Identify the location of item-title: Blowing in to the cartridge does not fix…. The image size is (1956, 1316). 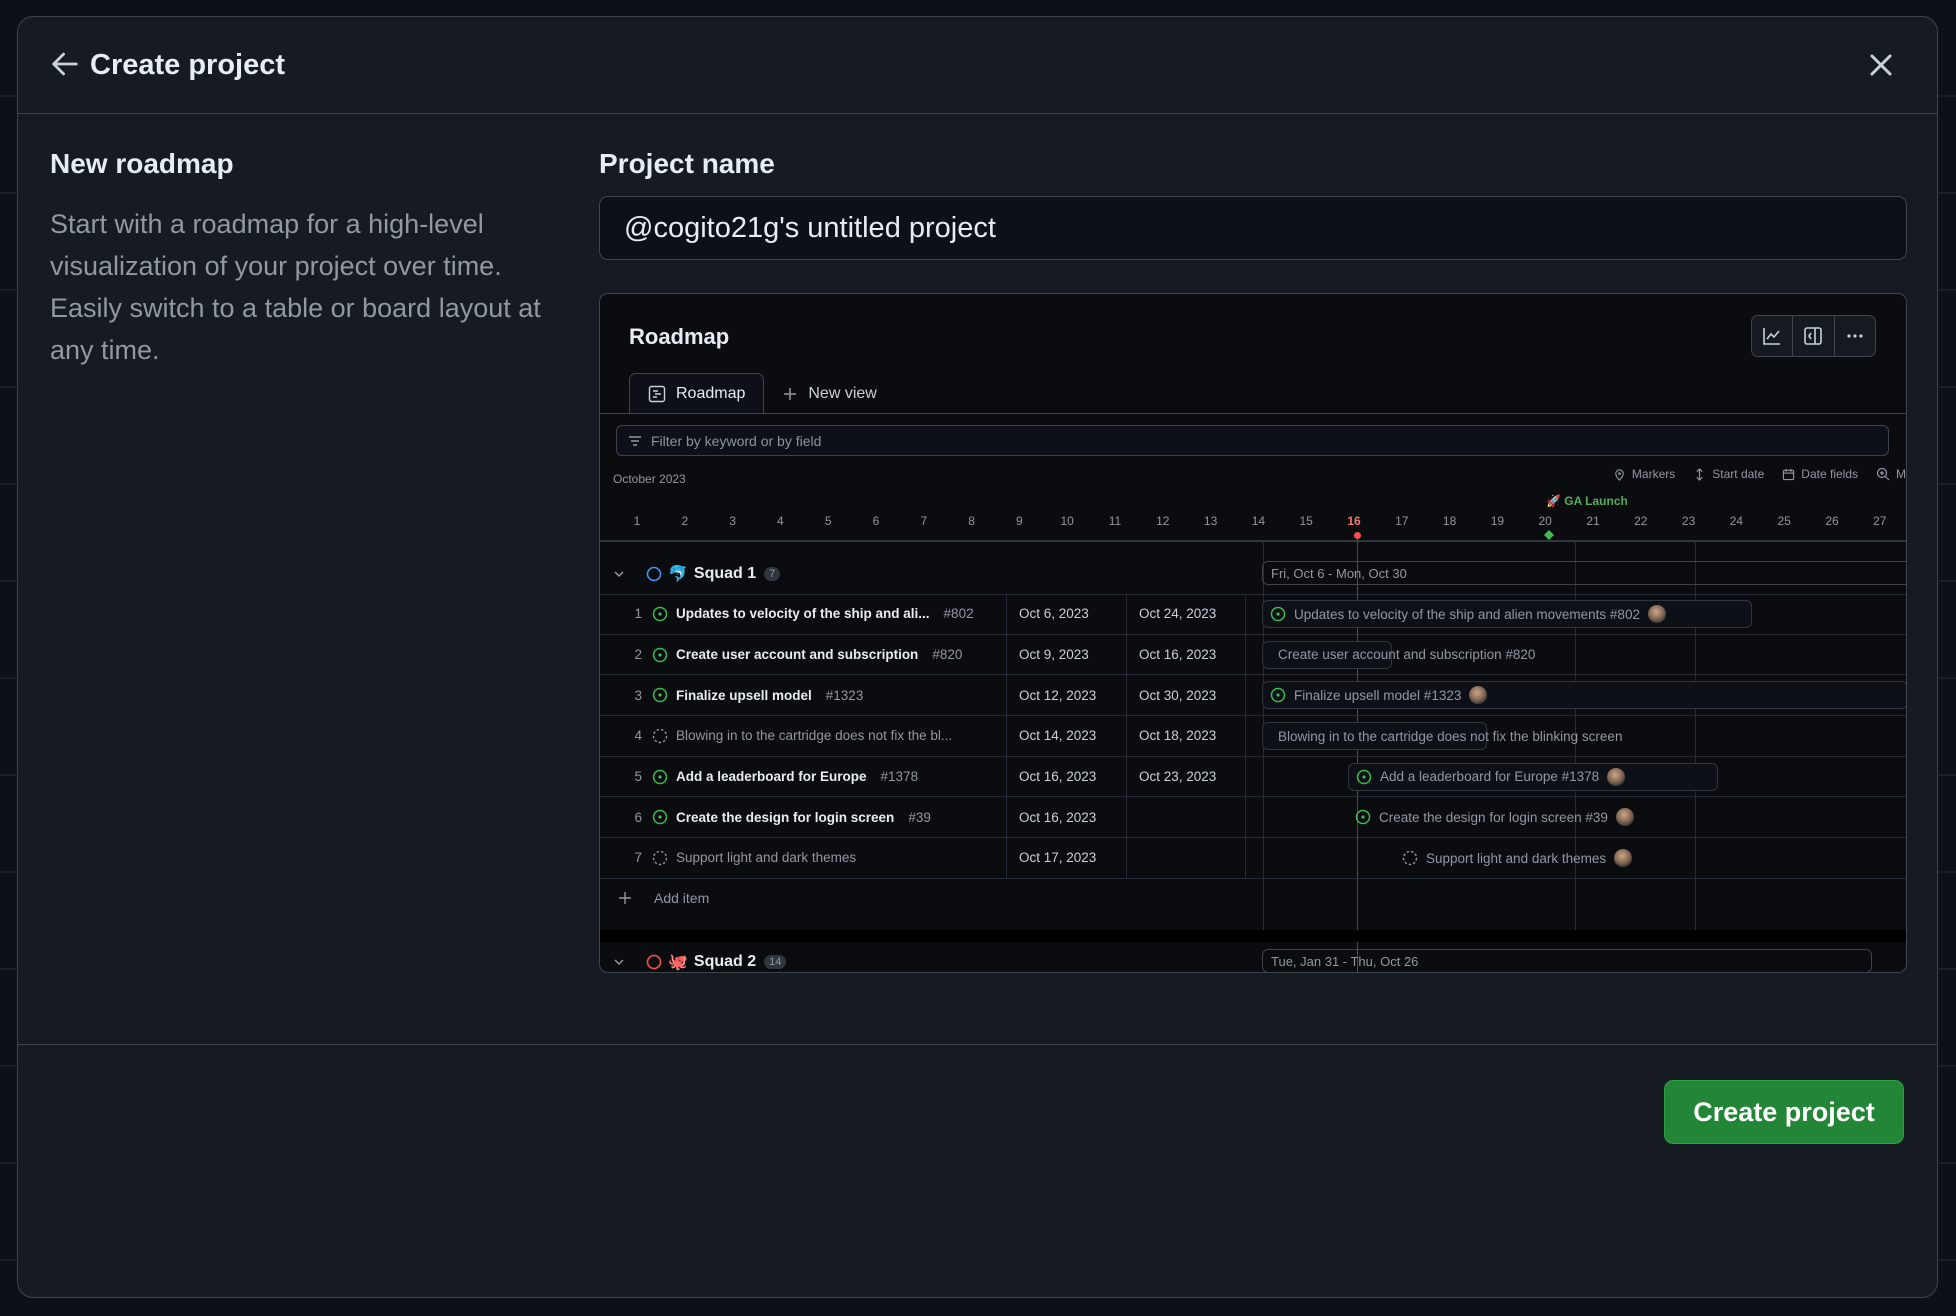
(814, 736).